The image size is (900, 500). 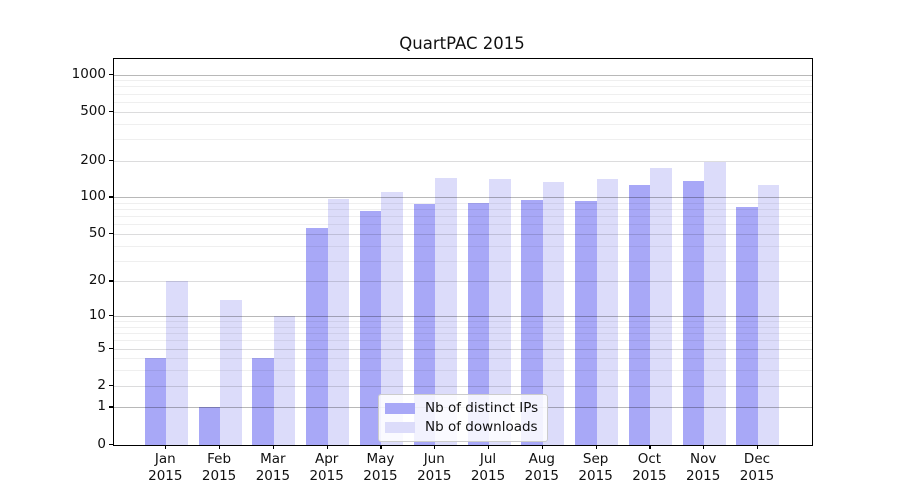 I want to click on y-axis-tick-label: 50, so click(x=97, y=232).